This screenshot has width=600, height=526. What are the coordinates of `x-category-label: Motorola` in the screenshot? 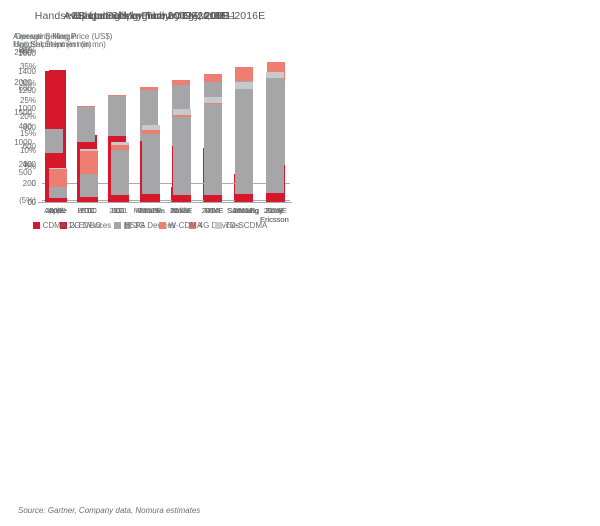 It's located at (148, 210).